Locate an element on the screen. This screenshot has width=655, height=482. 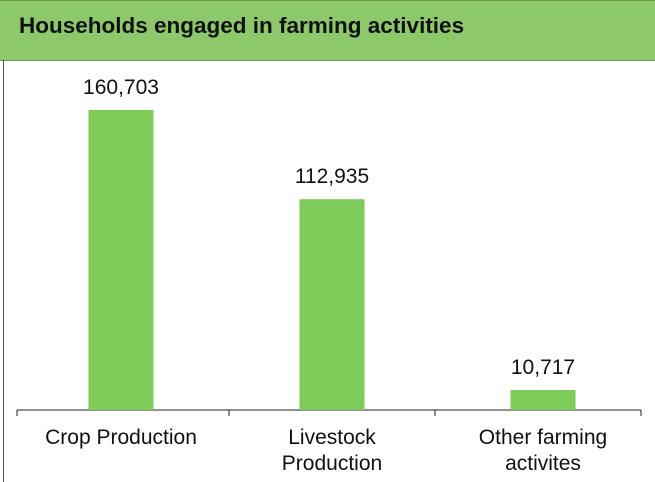
category-label: Livestock is located at coordinates (332, 437).